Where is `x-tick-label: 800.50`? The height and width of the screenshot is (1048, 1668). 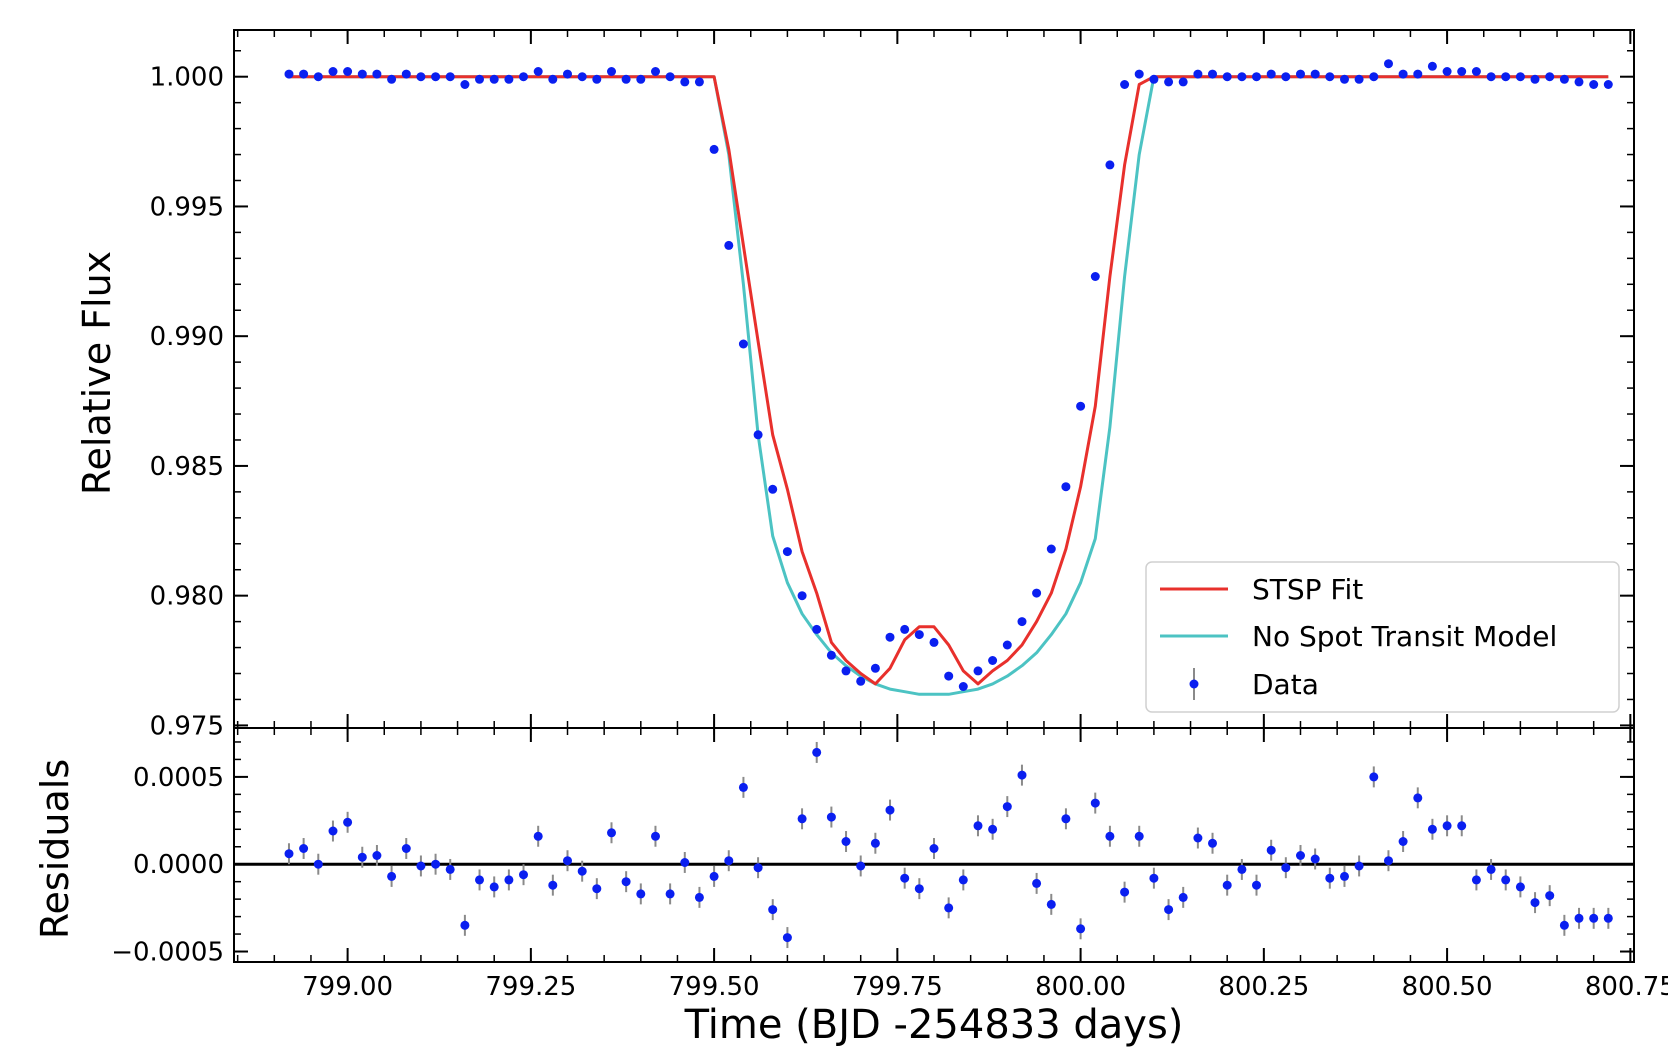 x-tick-label: 800.50 is located at coordinates (1447, 987).